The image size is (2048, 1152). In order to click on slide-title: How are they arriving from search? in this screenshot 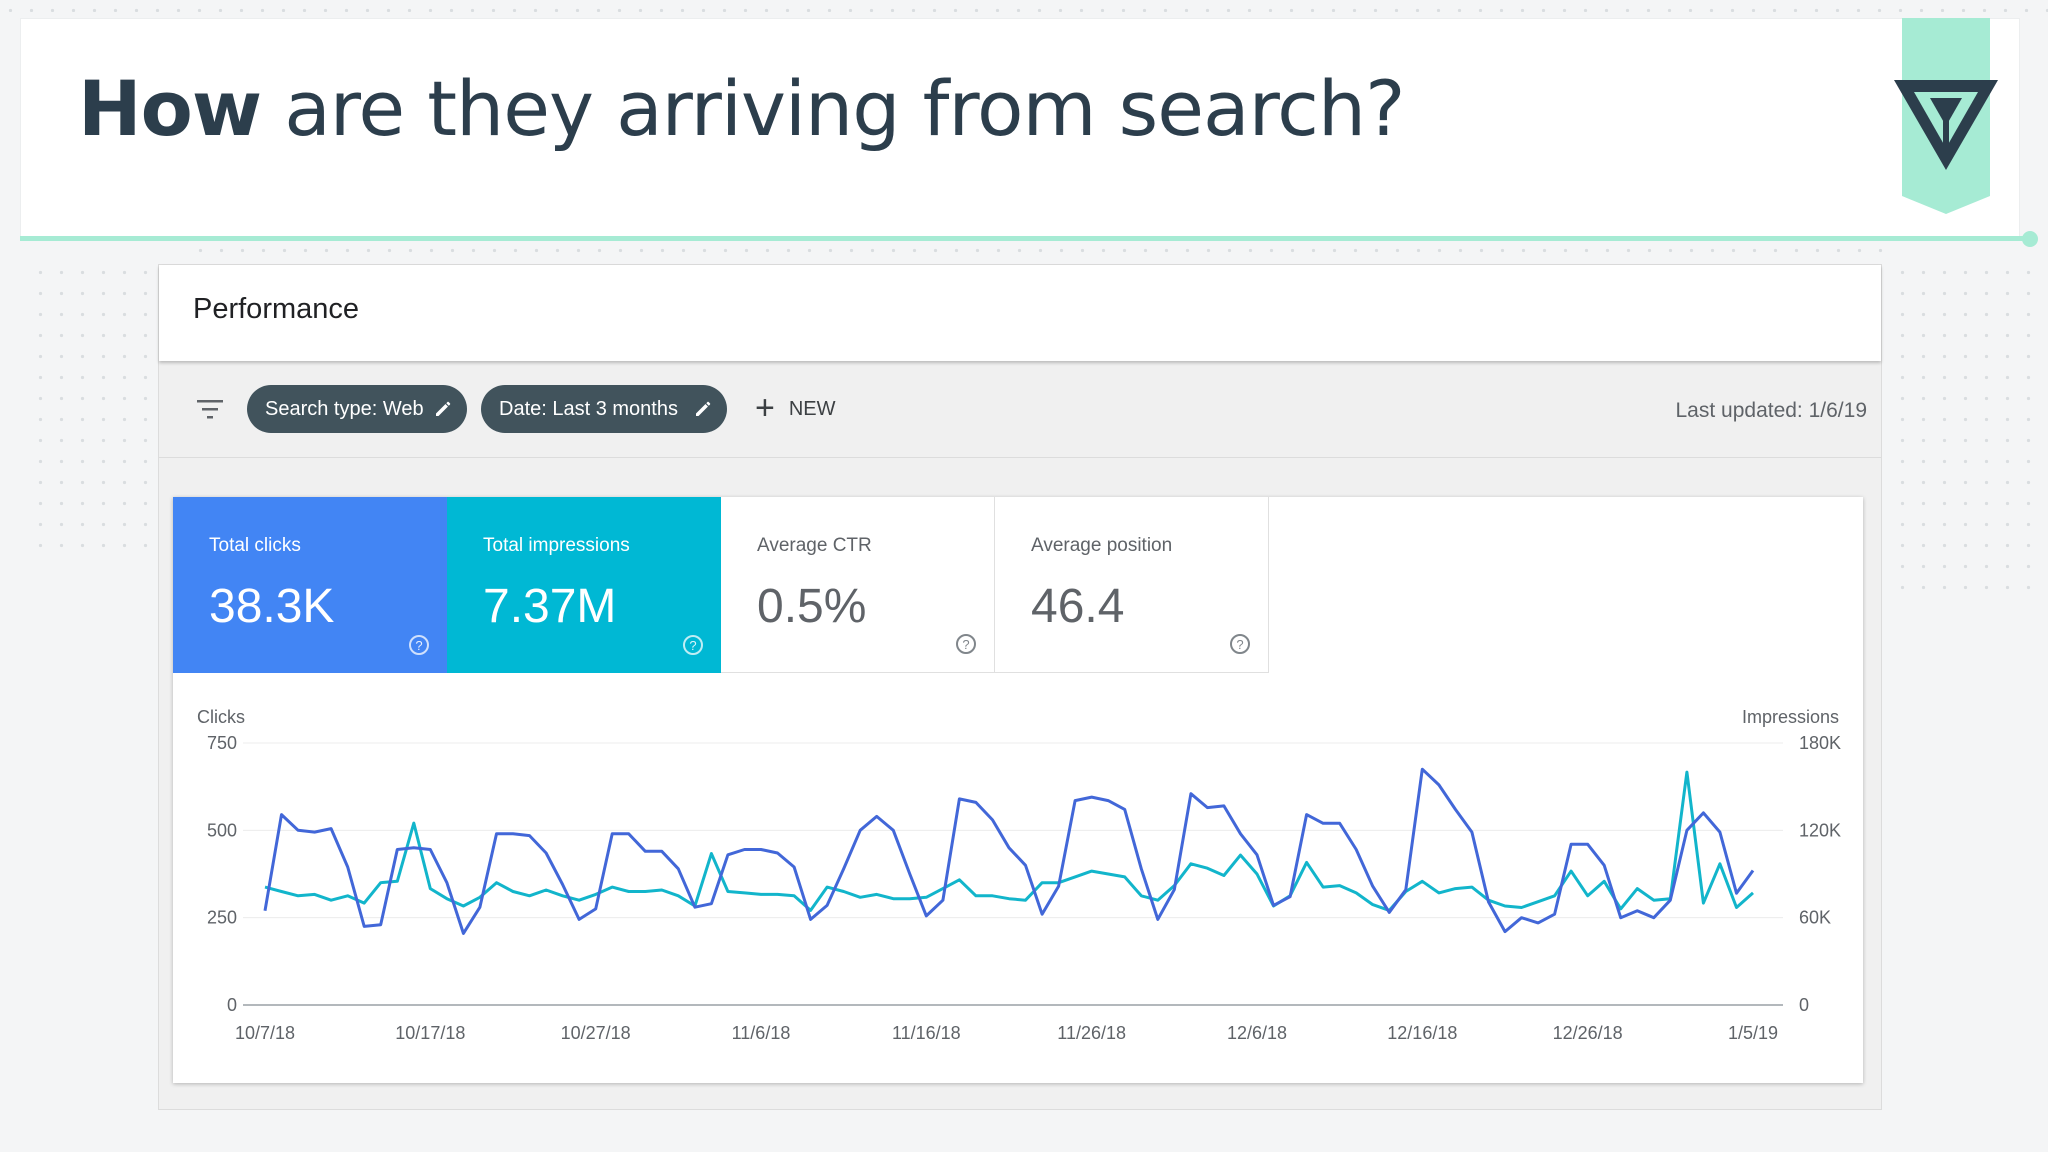, I will do `click(741, 108)`.